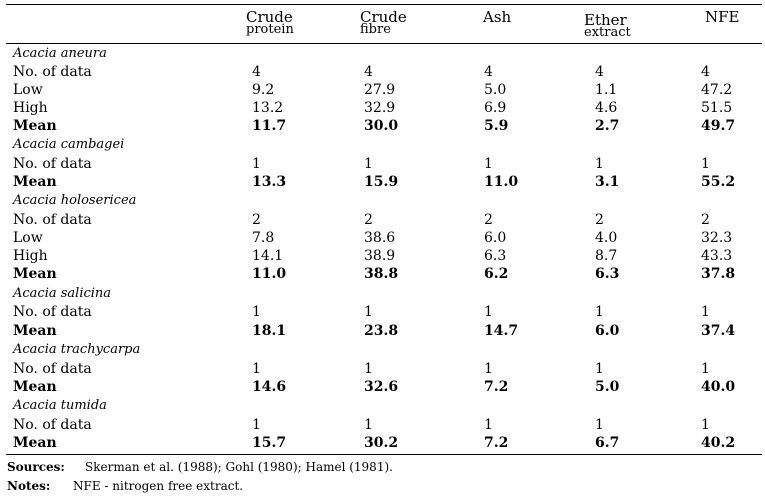  I want to click on species-name: Acacia trachycarpa, so click(77, 349).